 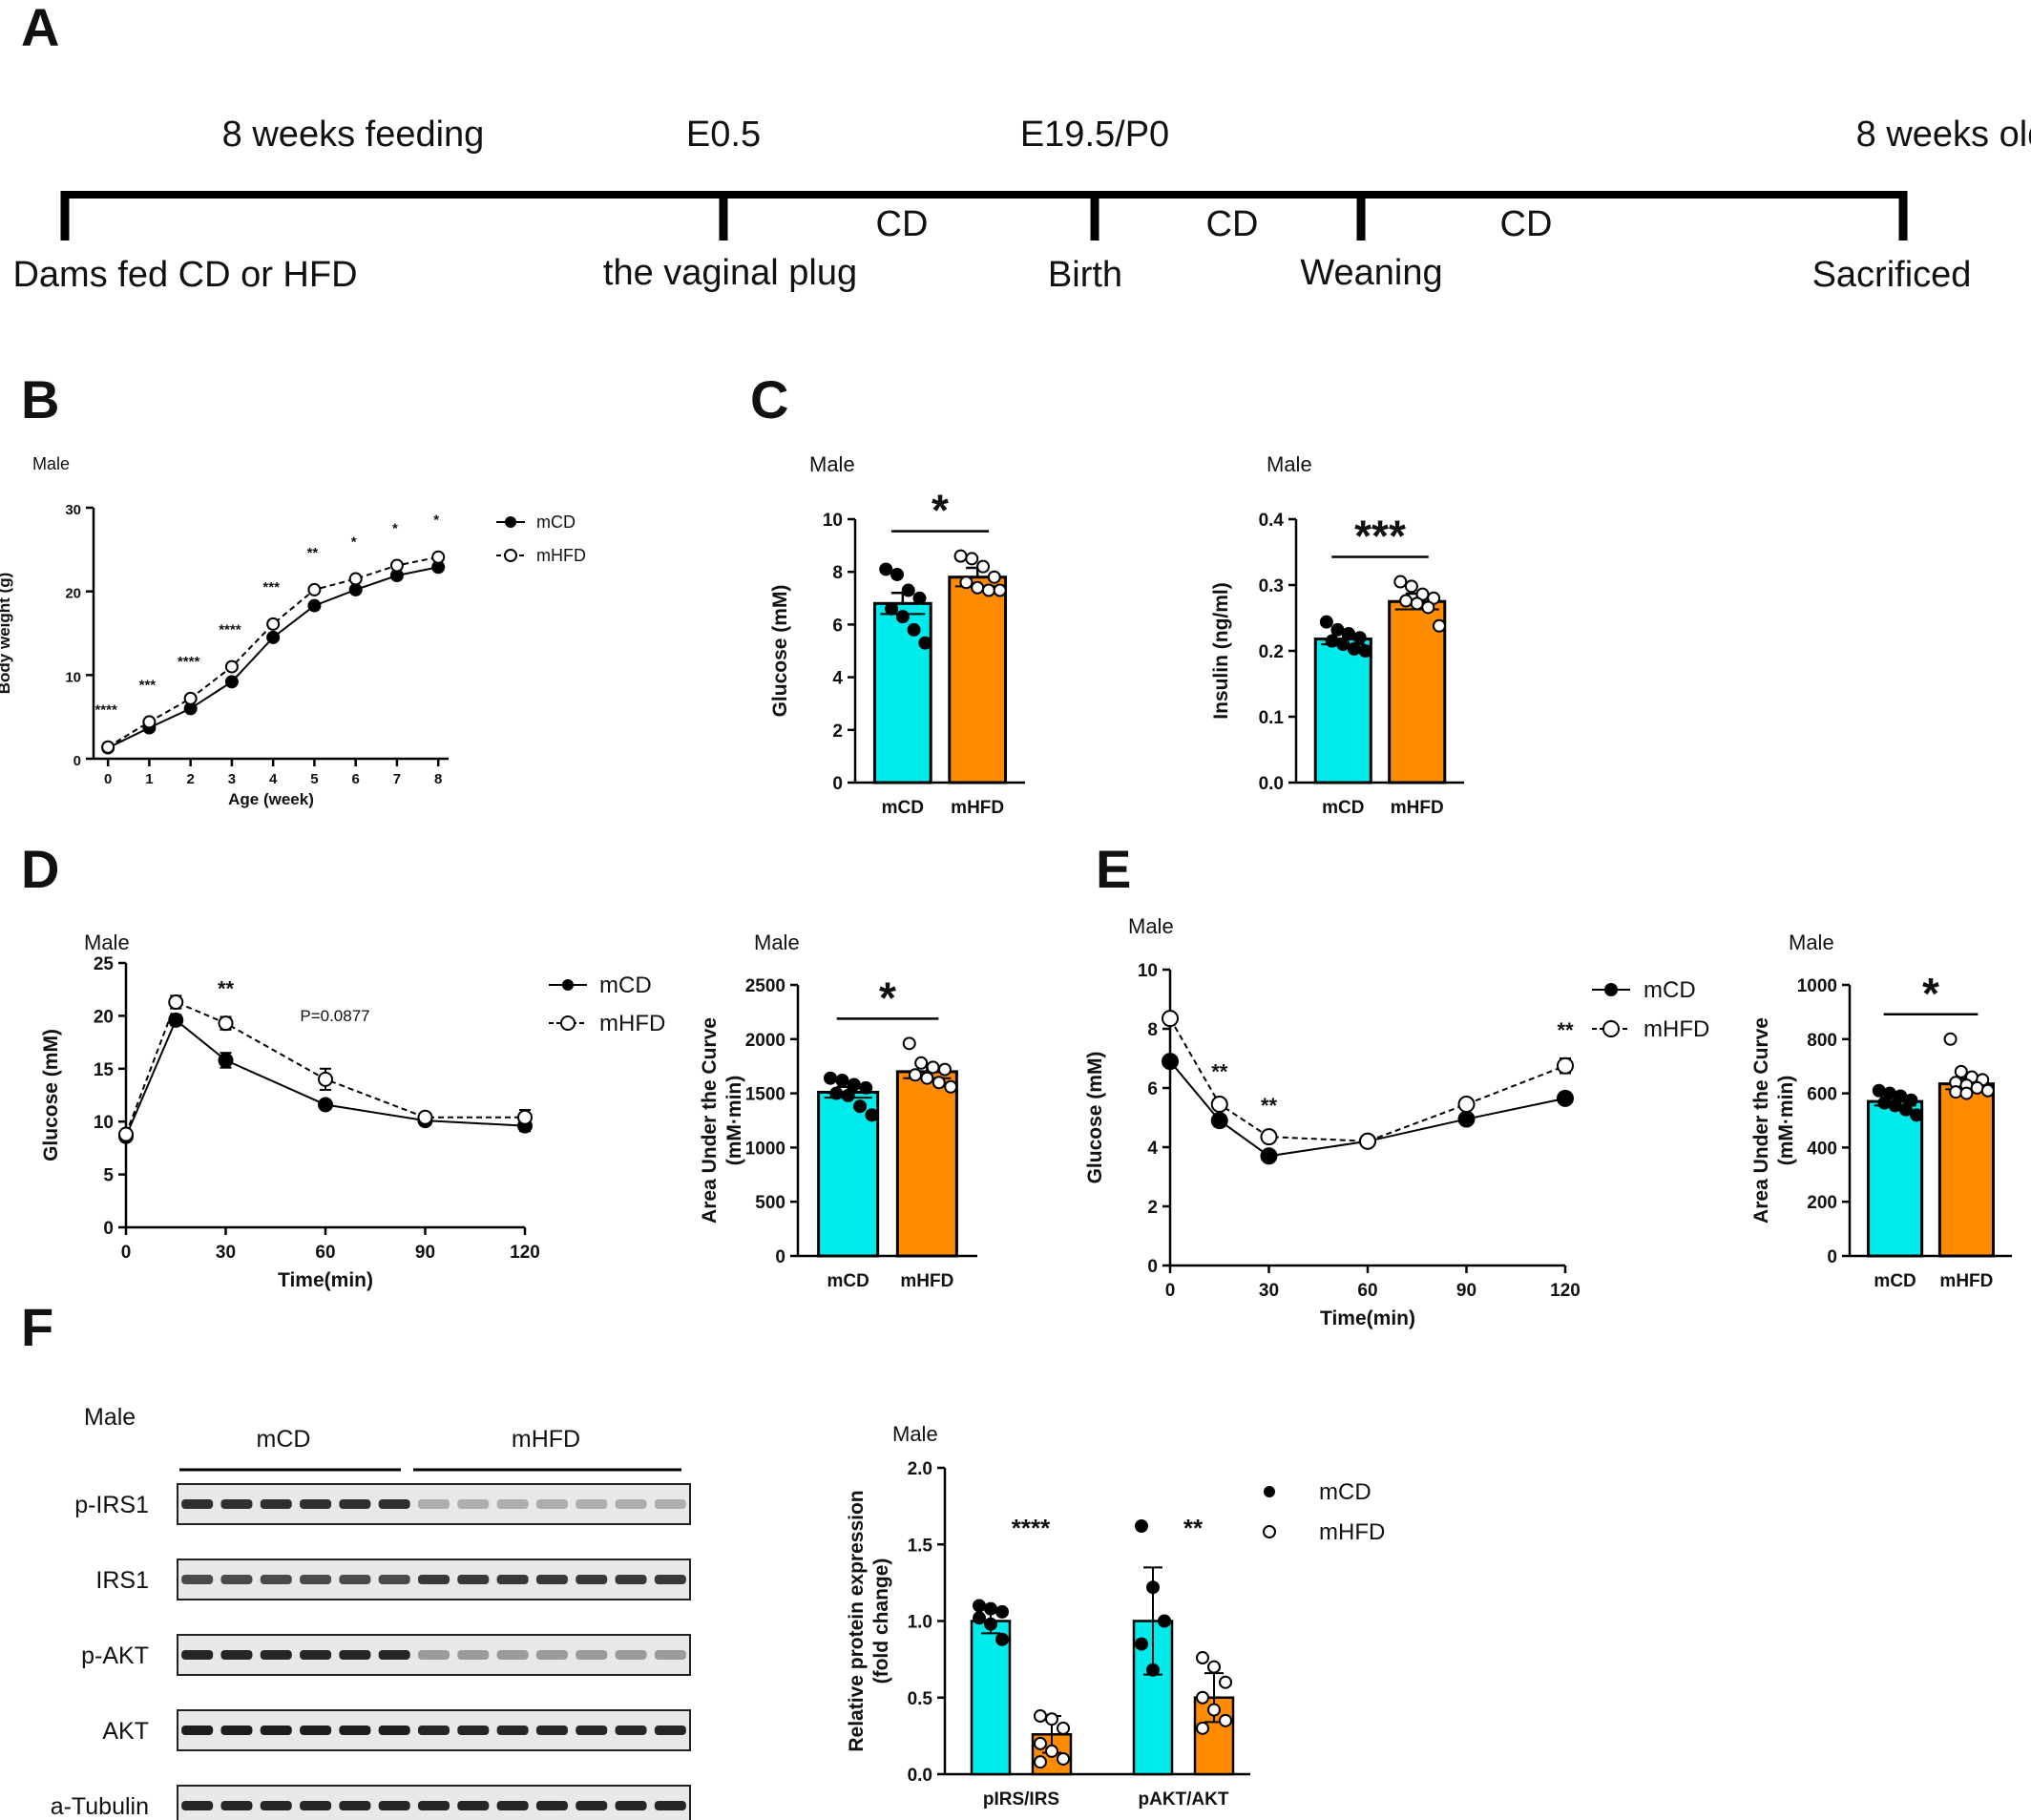 I want to click on annotation-E1: **, so click(x=1565, y=1030).